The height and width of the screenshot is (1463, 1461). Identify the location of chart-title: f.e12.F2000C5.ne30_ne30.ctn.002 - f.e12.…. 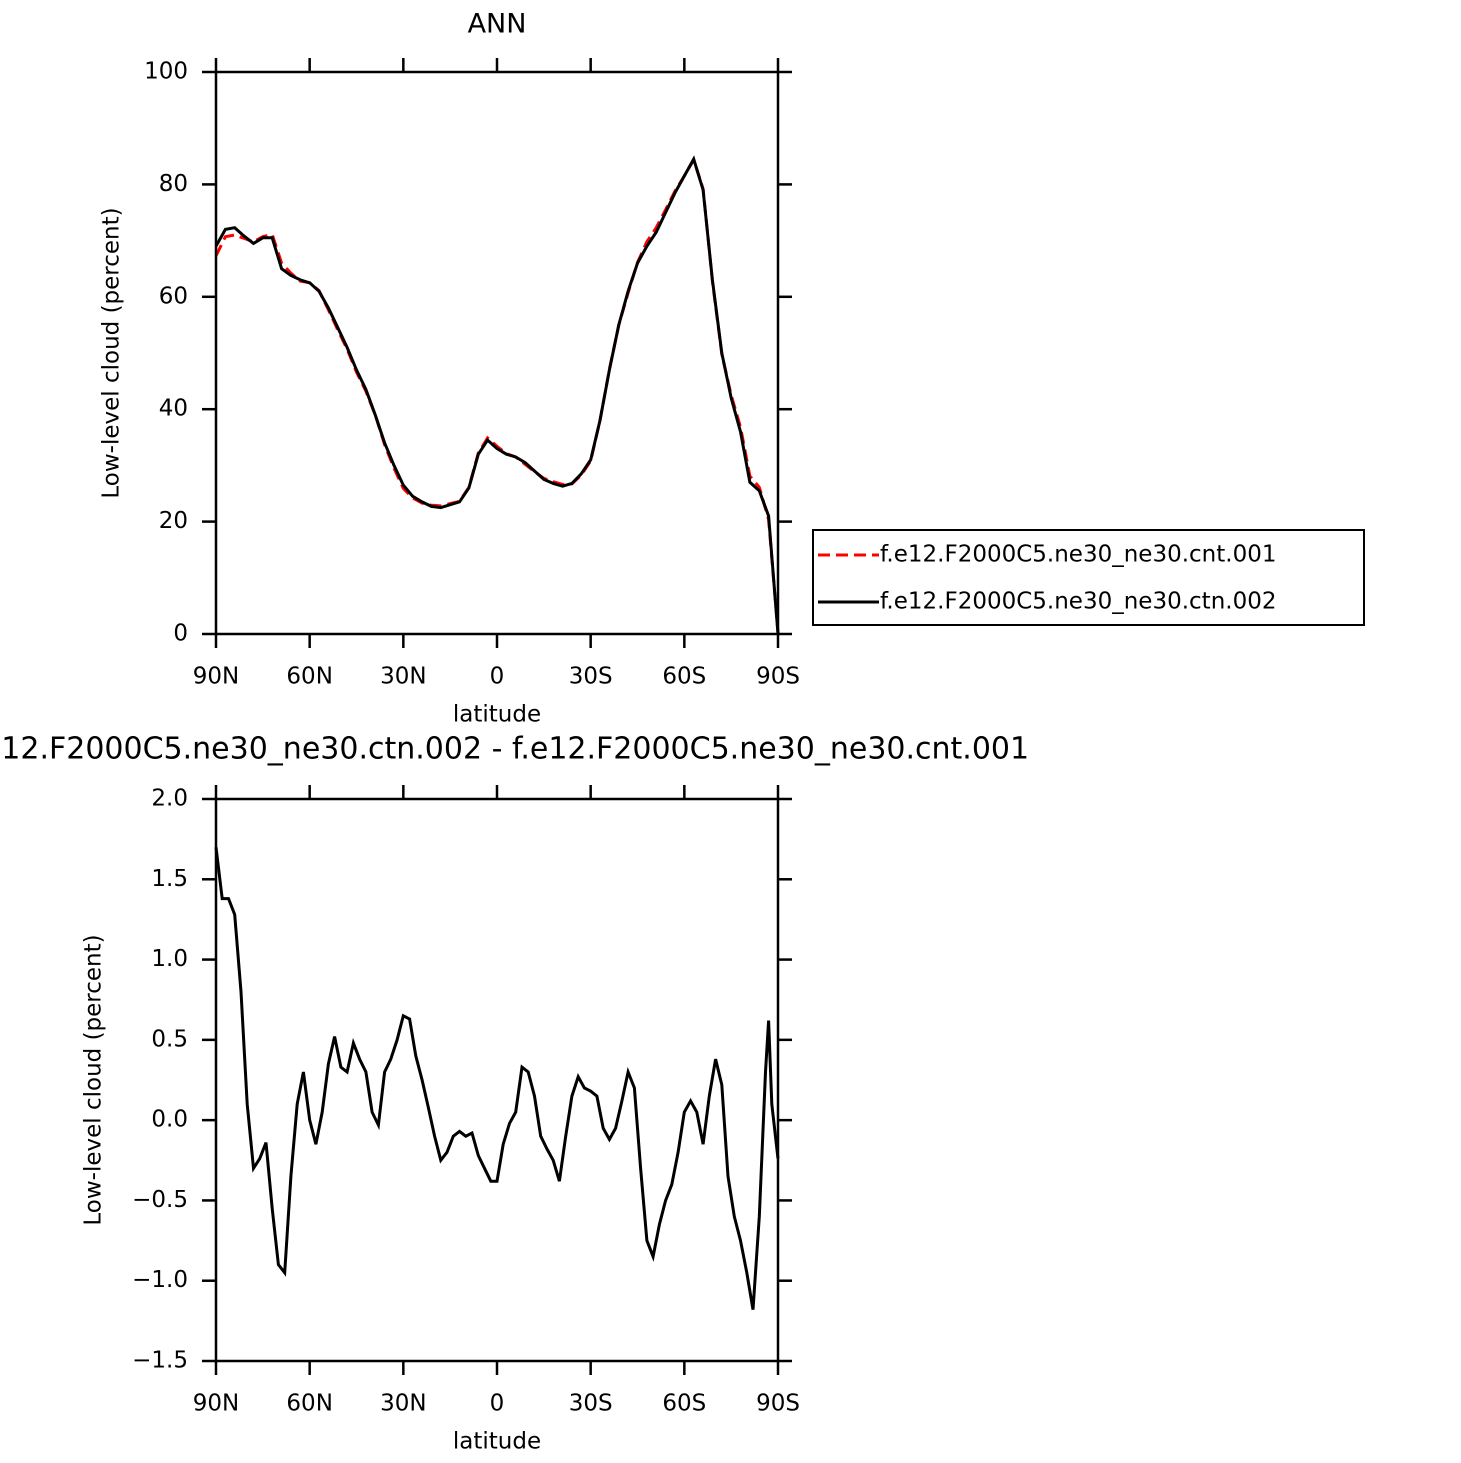
(514, 749).